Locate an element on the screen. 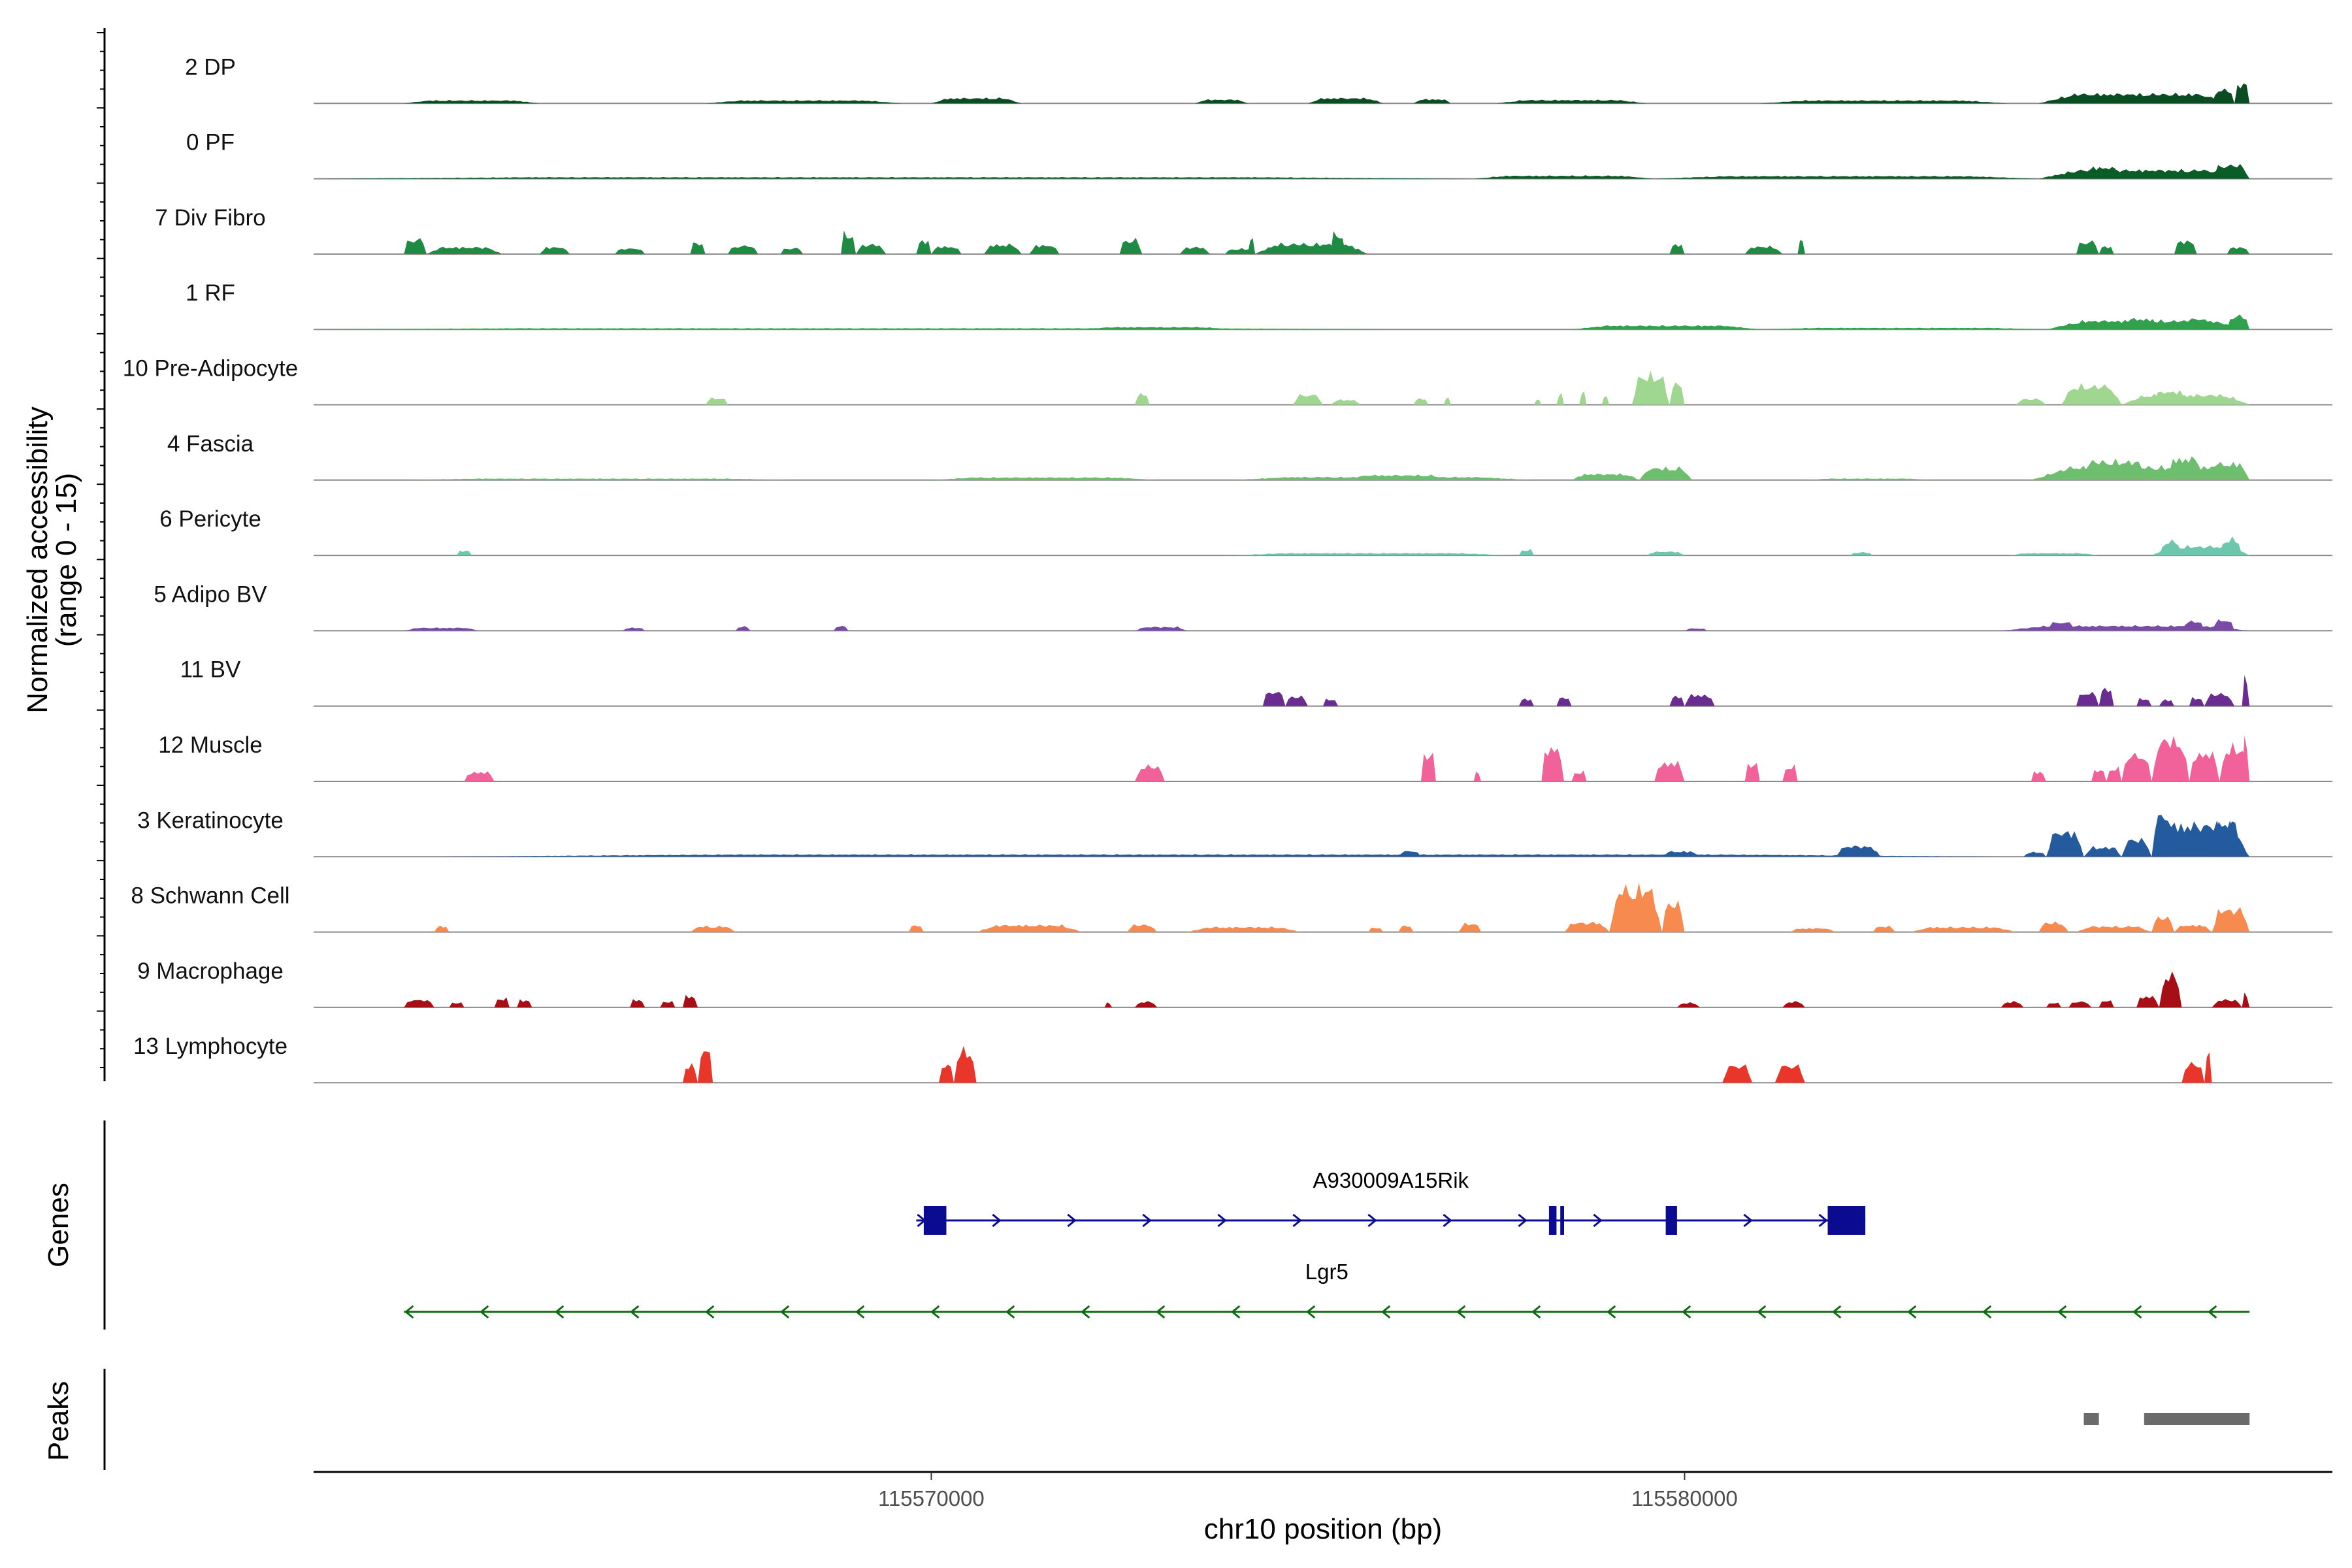  coverage-y-axis-ticks is located at coordinates (101, 550).